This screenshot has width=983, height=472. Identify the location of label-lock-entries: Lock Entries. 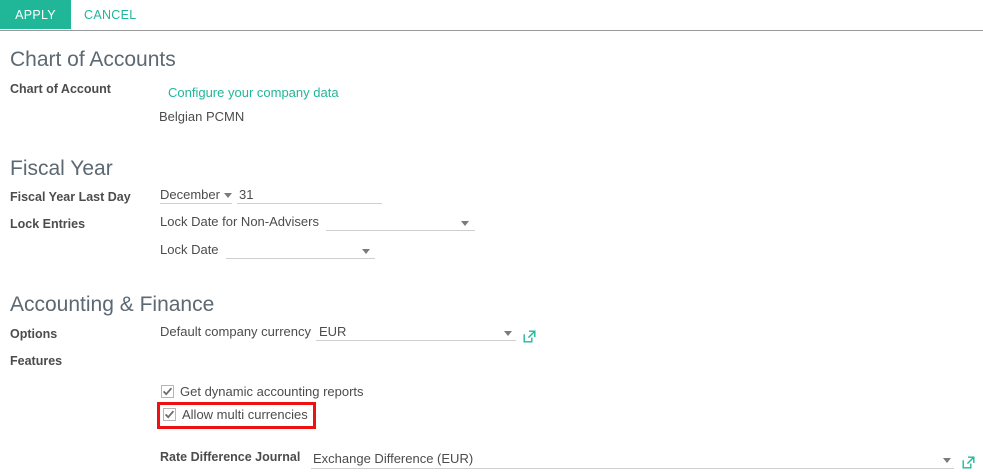
(48, 224).